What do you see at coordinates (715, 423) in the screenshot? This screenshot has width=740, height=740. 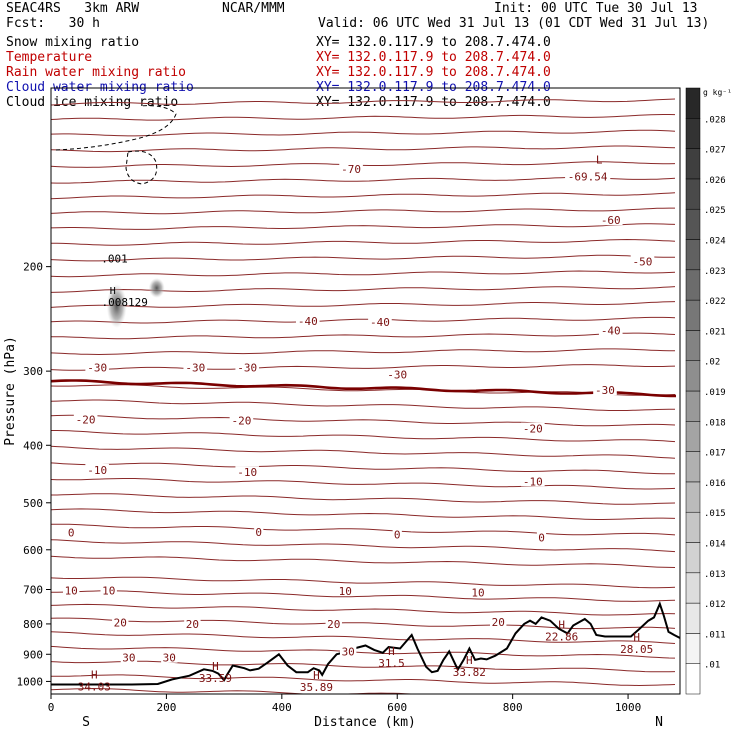 I see `colorbar-label: .018` at bounding box center [715, 423].